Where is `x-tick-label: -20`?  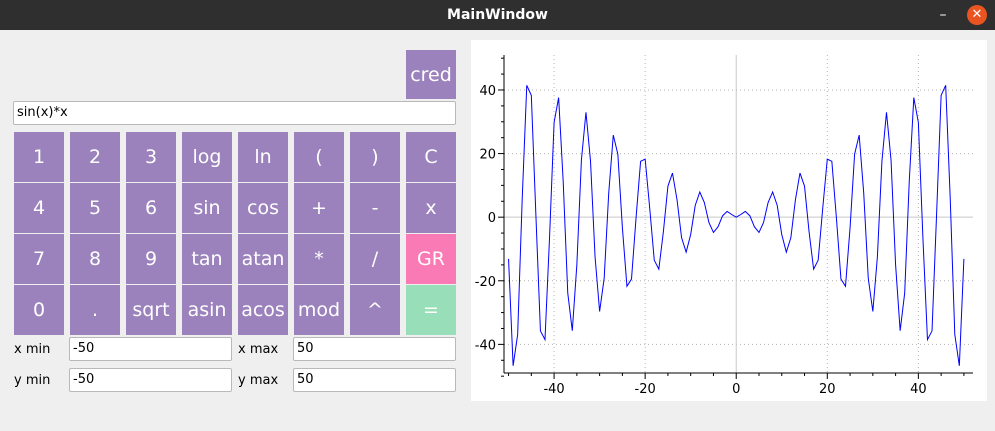 x-tick-label: -20 is located at coordinates (645, 389).